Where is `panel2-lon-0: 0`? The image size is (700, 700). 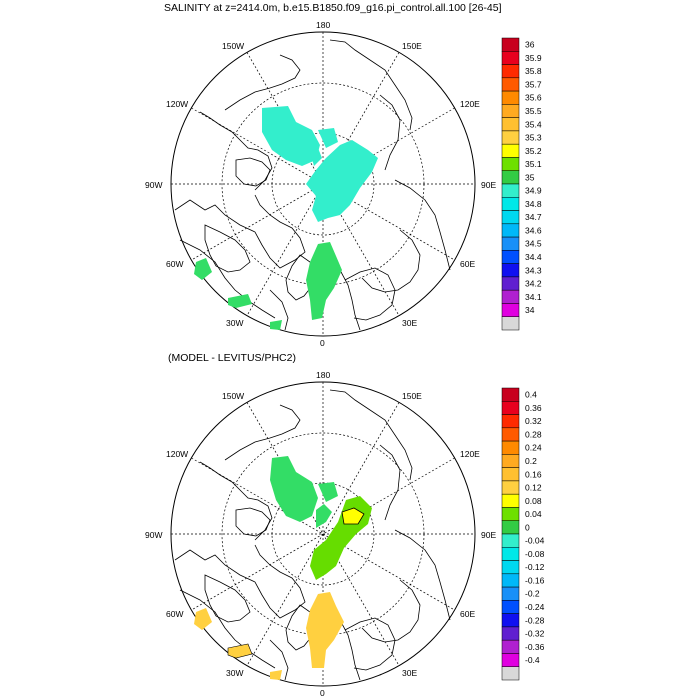 panel2-lon-0: 0 is located at coordinates (322, 693).